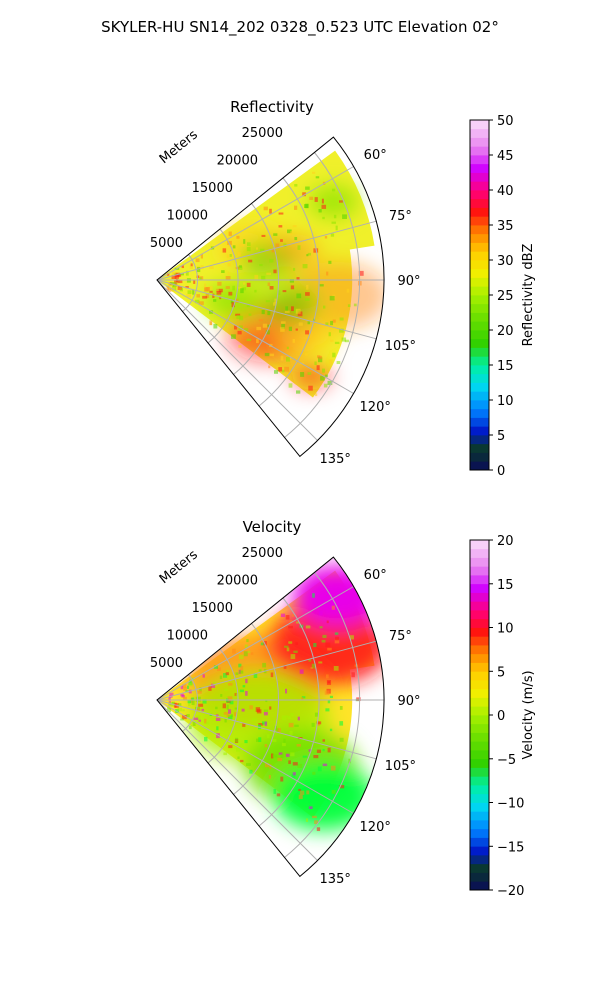 The image size is (600, 1000). I want to click on panel-title: Velocity, so click(272, 527).